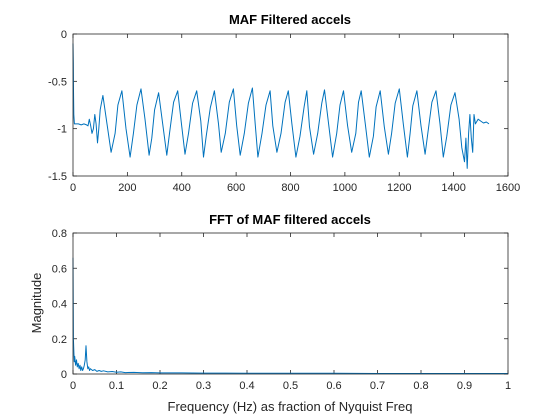  Describe the element at coordinates (59, 340) in the screenshot. I see `y-tick-label: 0.2` at that location.